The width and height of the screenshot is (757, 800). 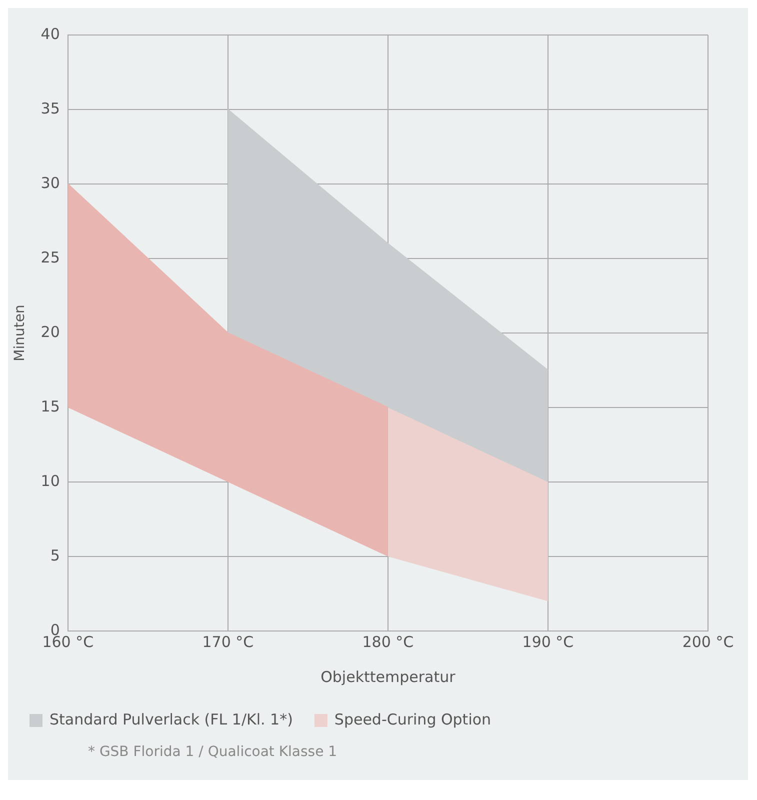 I want to click on text: * GSB Florida 1 / Qualicoat Klasse 1, so click(x=213, y=752).